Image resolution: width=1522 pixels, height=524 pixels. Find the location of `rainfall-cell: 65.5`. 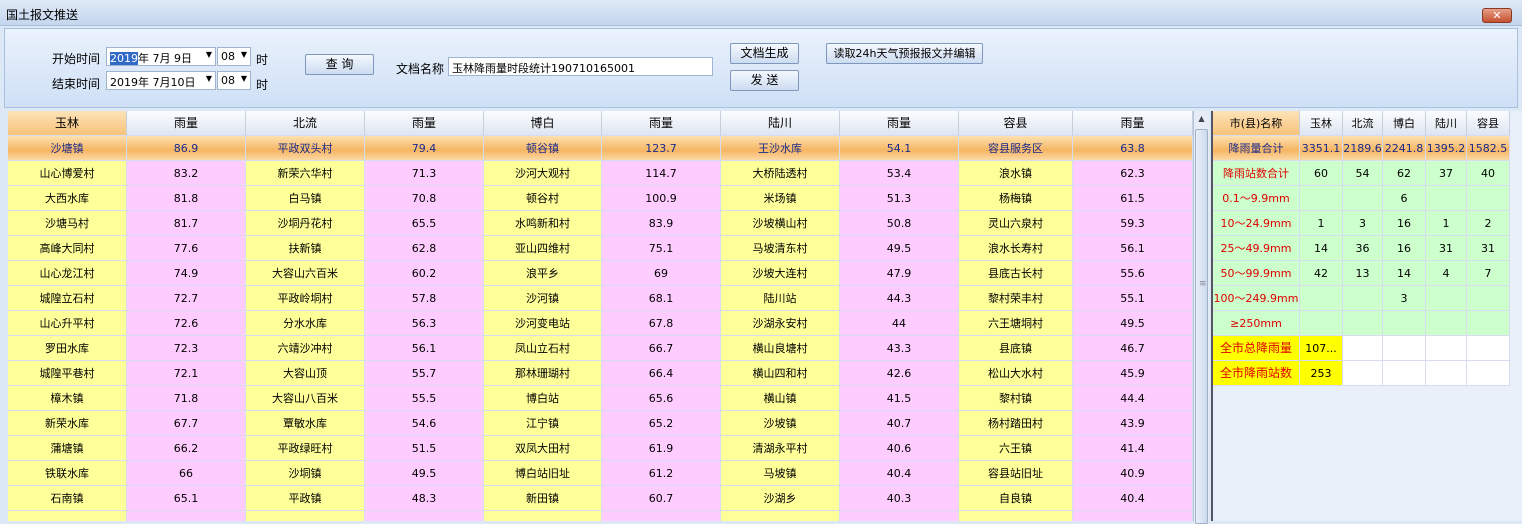

rainfall-cell: 65.5 is located at coordinates (424, 223).